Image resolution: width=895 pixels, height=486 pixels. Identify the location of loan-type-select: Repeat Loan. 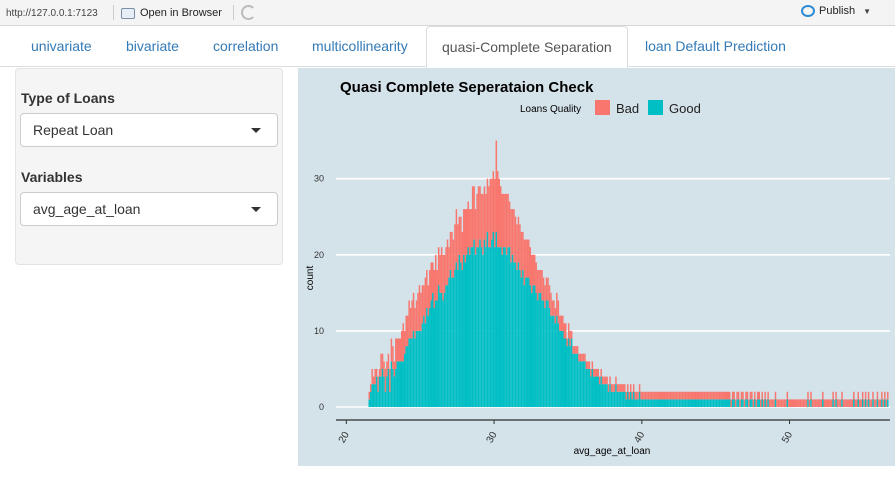
(149, 130).